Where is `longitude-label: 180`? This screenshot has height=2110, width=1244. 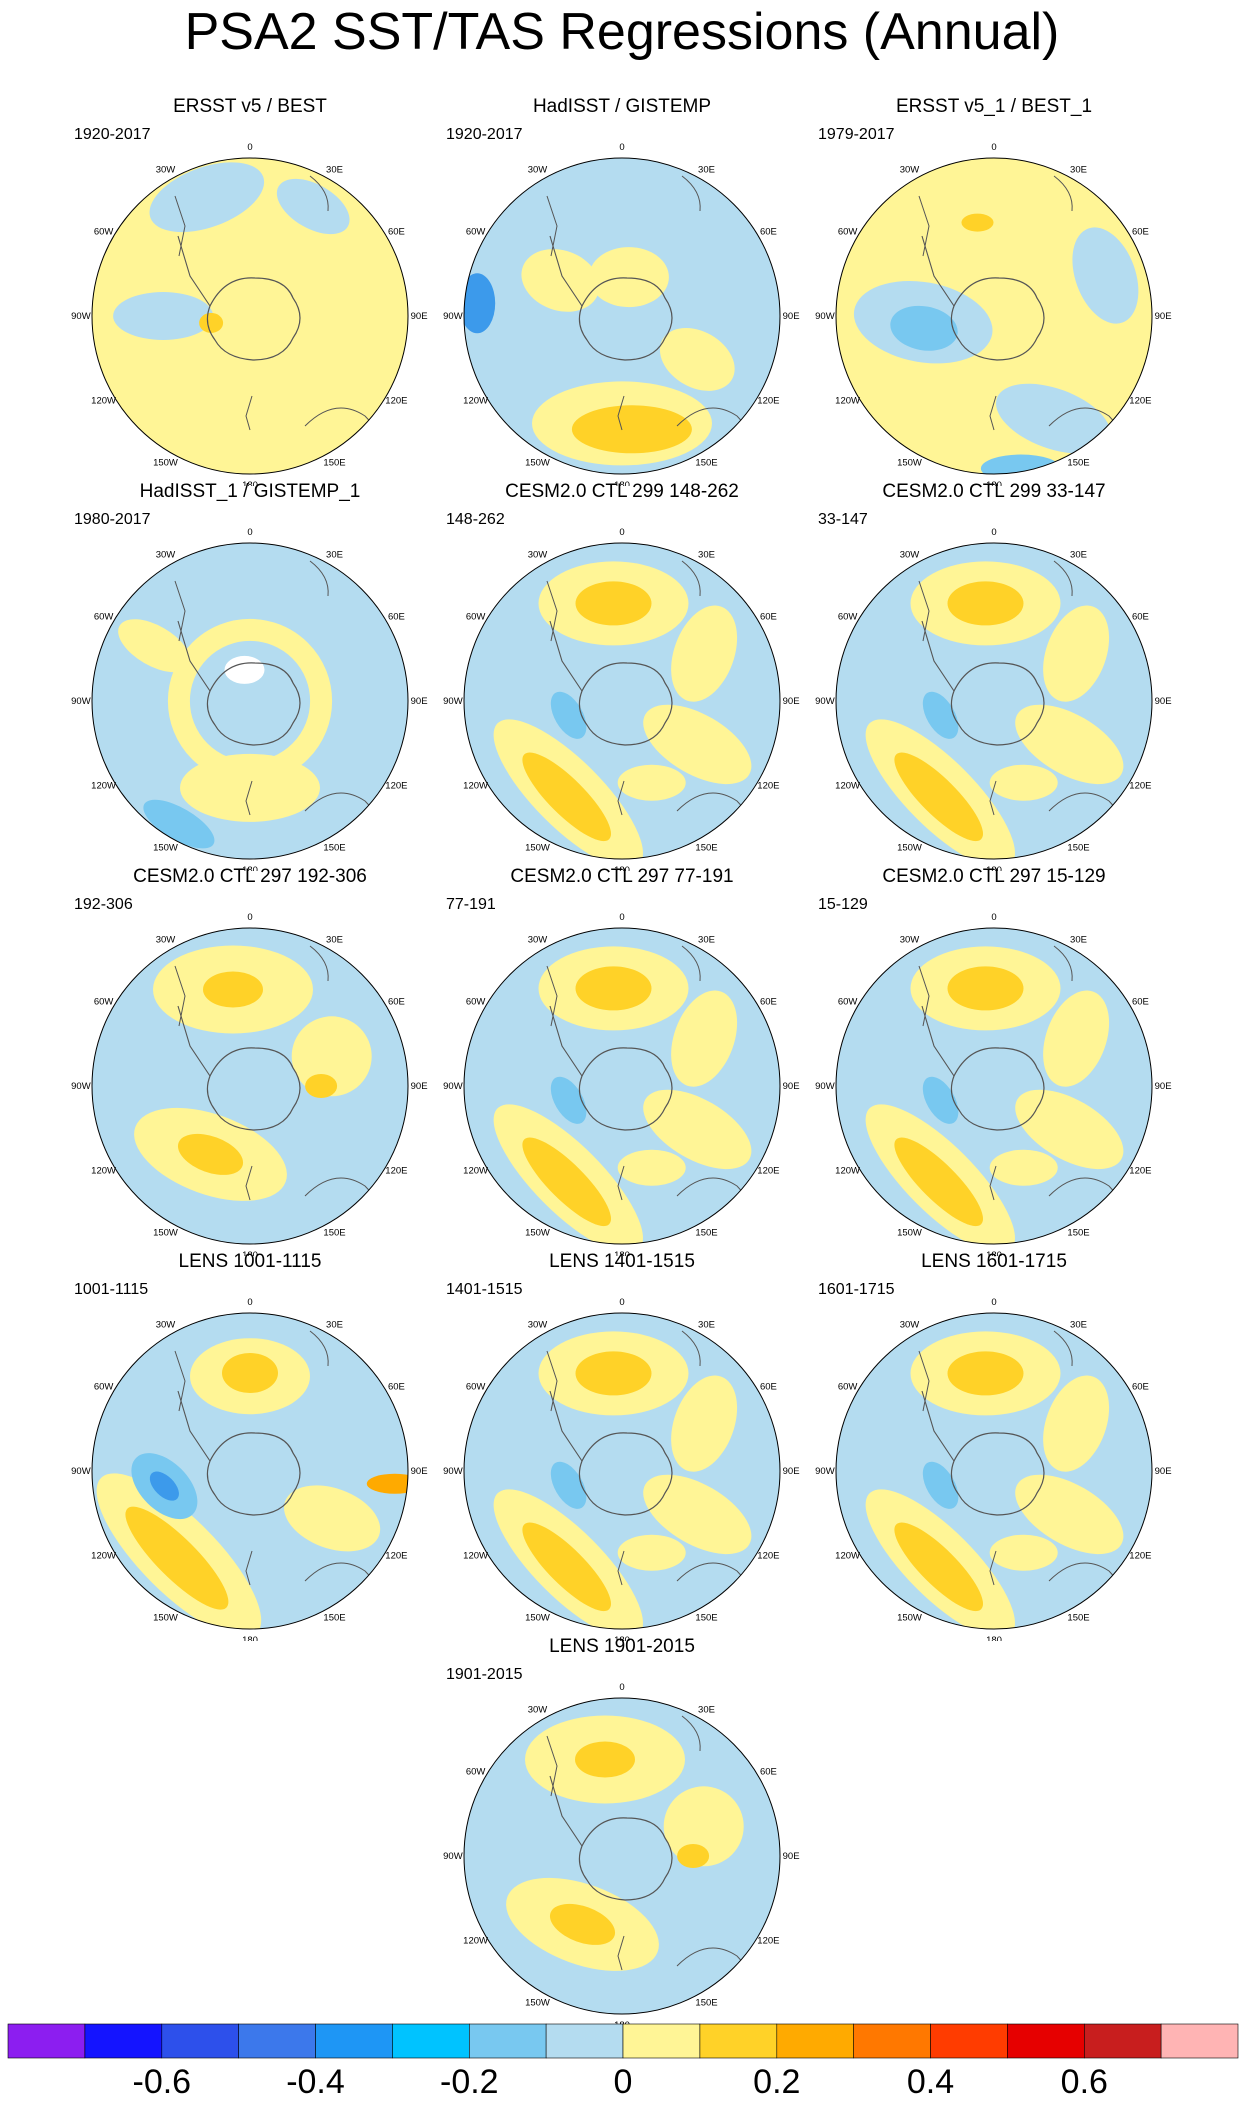
longitude-label: 180 is located at coordinates (622, 868).